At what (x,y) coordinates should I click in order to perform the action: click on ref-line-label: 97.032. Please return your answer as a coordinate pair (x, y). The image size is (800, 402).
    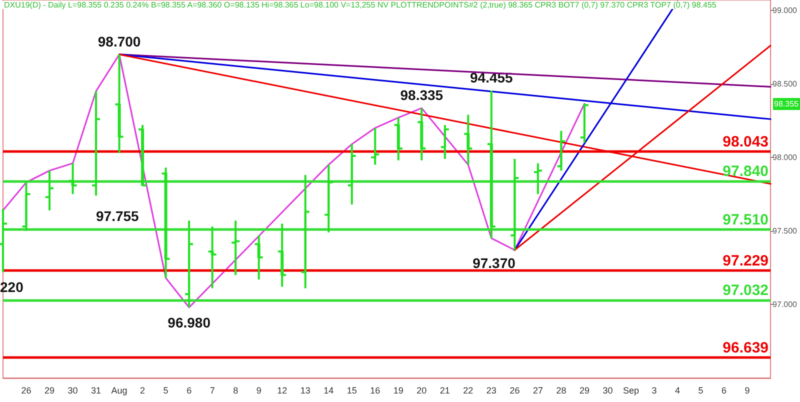
    Looking at the image, I should click on (745, 291).